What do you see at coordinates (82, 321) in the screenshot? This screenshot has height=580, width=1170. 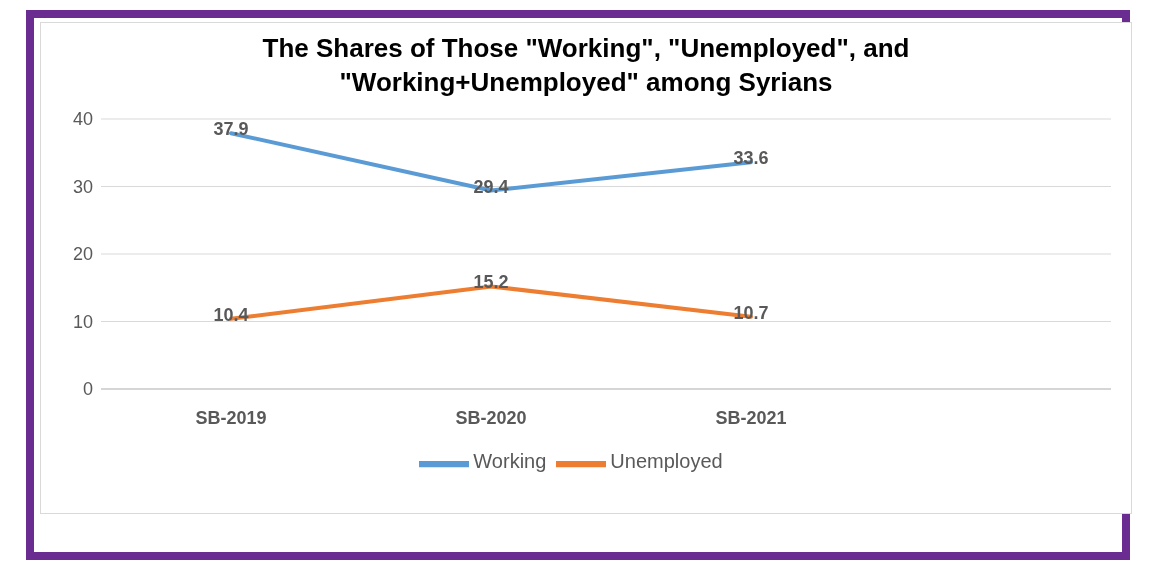 I see `y-tick-label: 10` at bounding box center [82, 321].